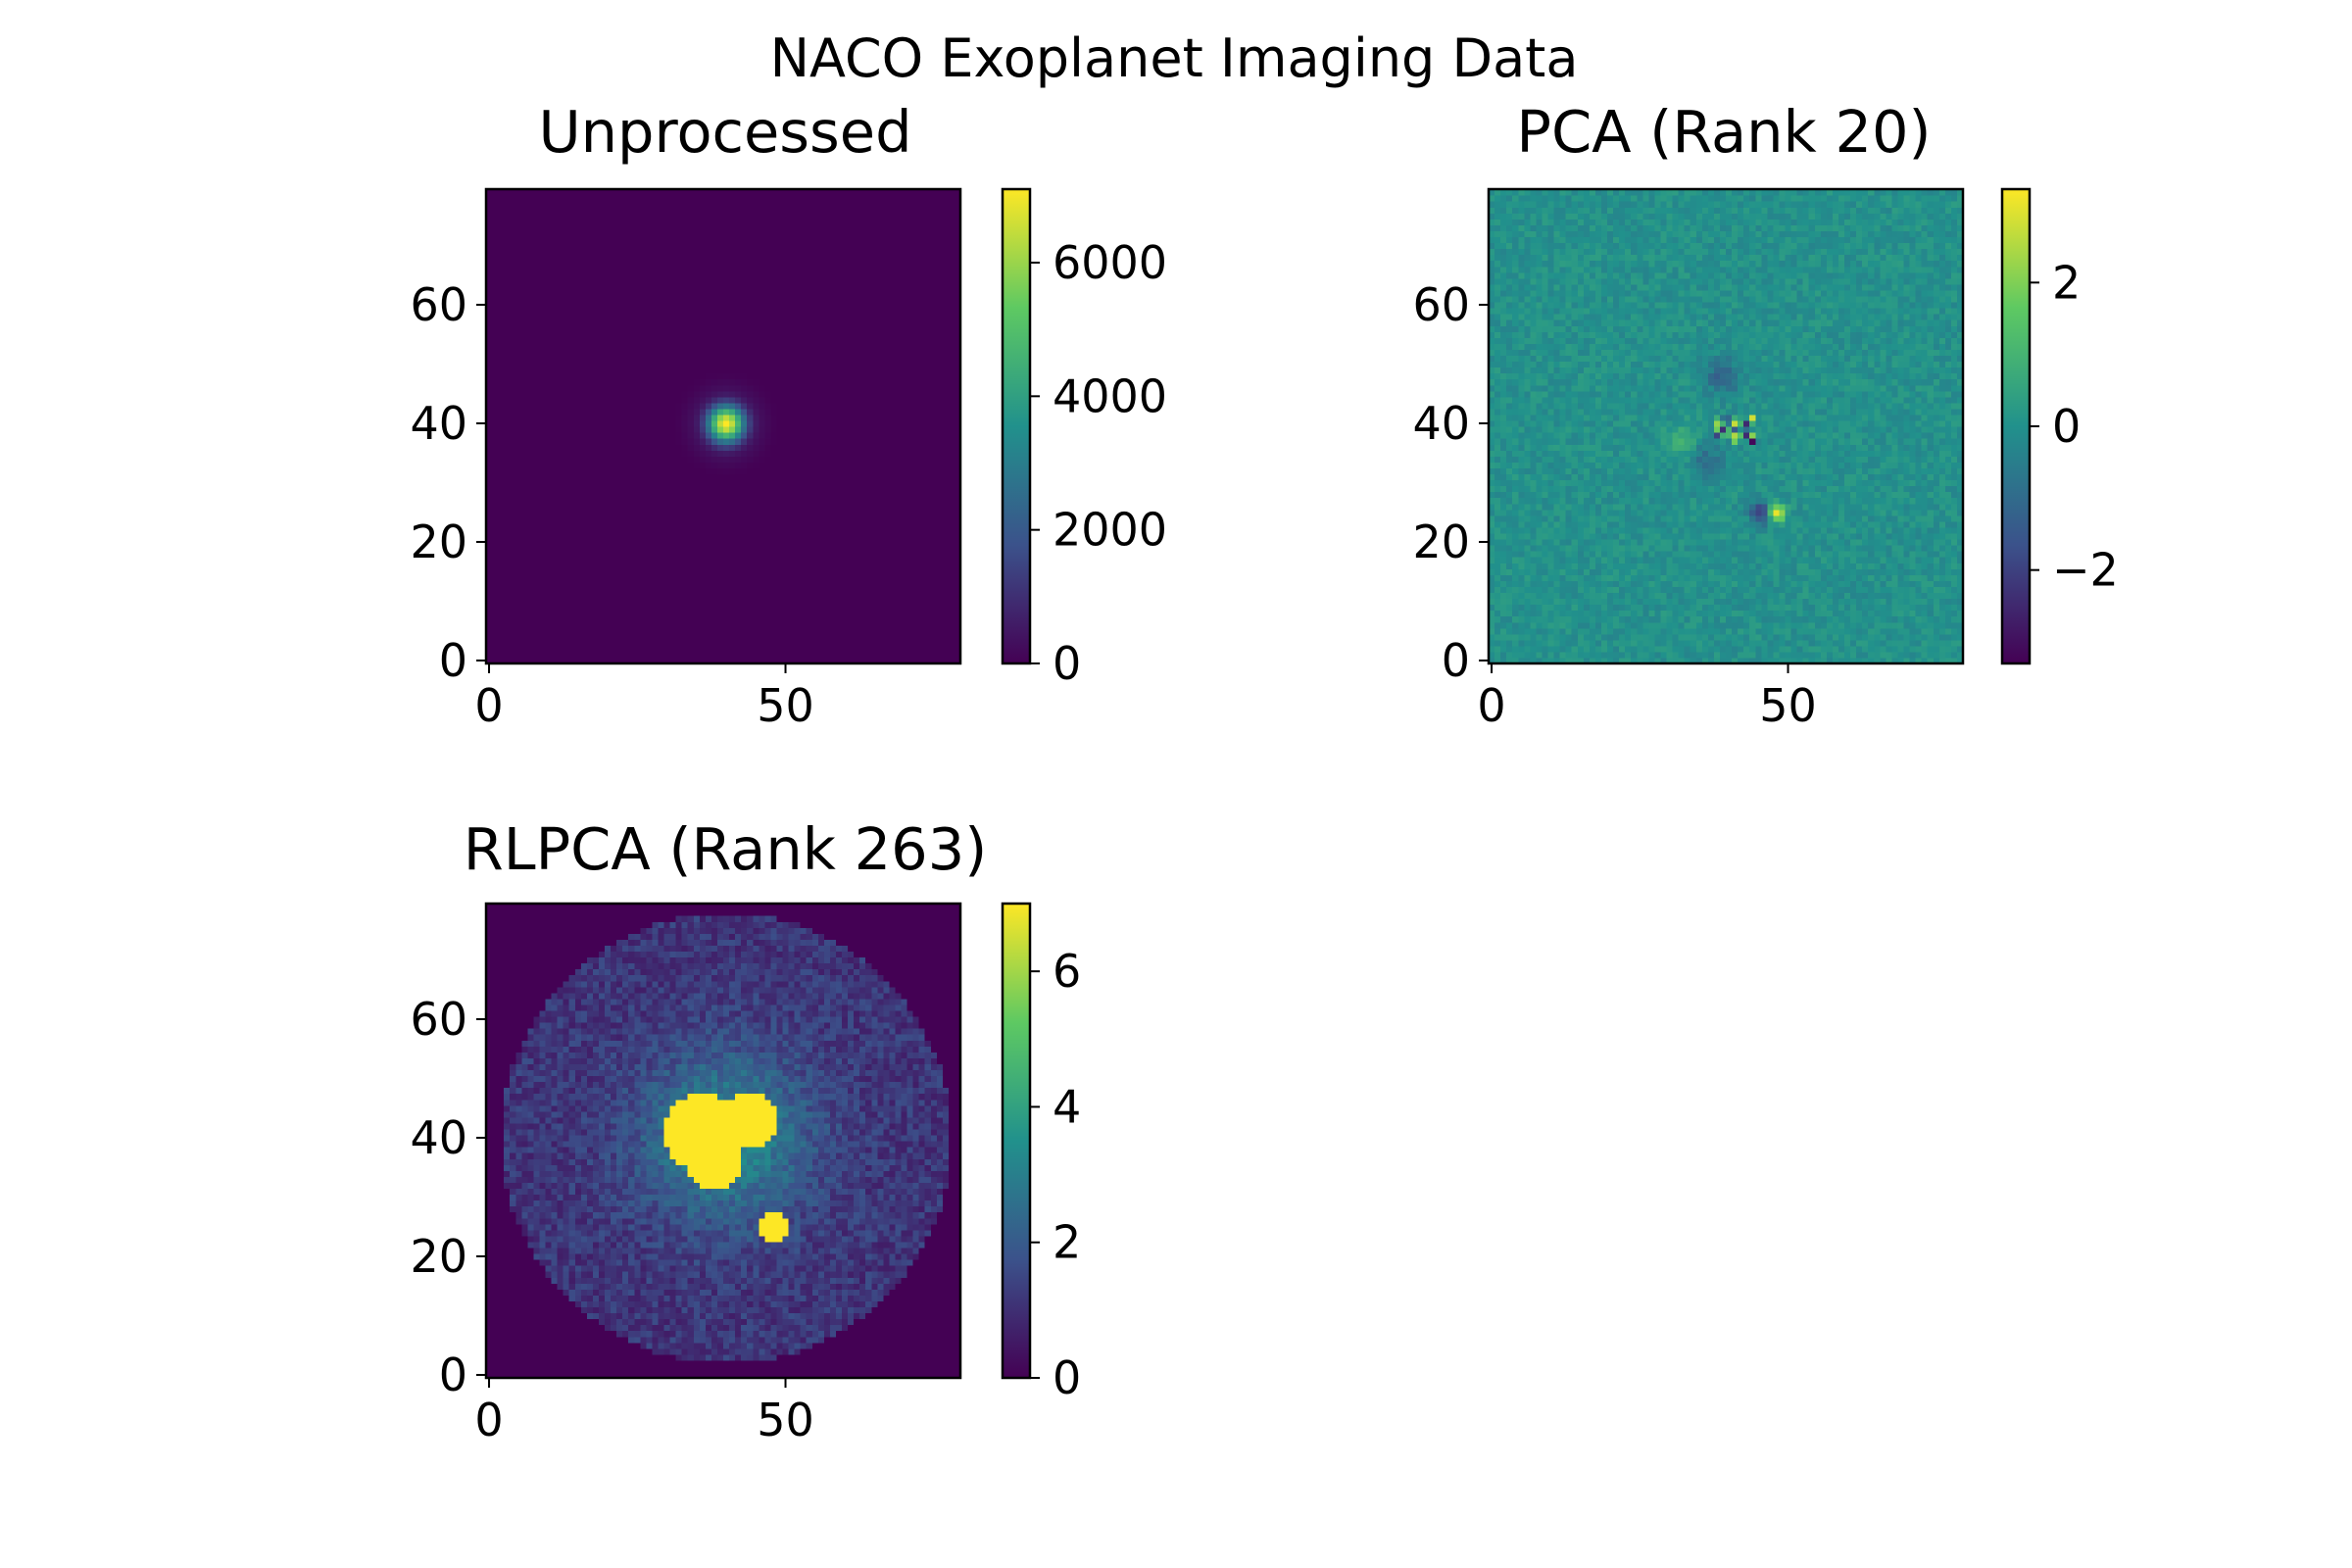  I want to click on colorbar-tick-label: 6000, so click(1110, 262).